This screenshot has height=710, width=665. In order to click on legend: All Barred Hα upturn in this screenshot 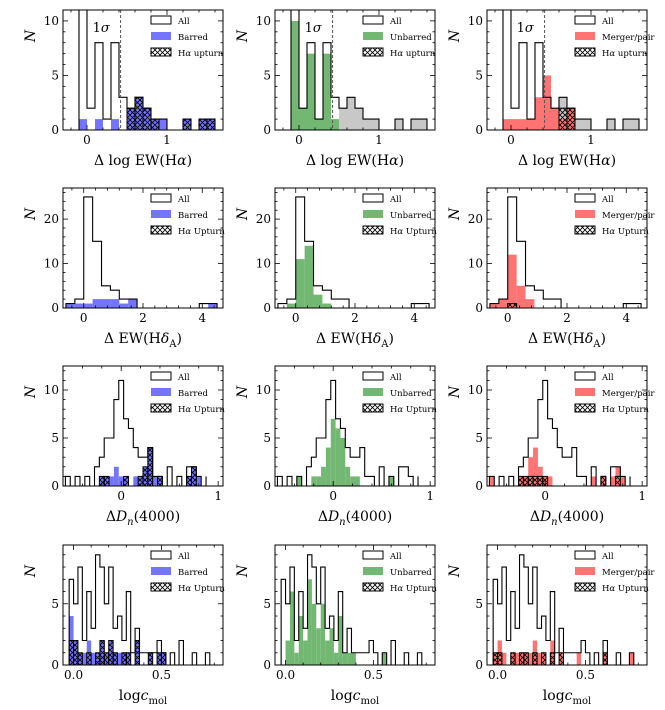, I will do `click(187, 37)`.